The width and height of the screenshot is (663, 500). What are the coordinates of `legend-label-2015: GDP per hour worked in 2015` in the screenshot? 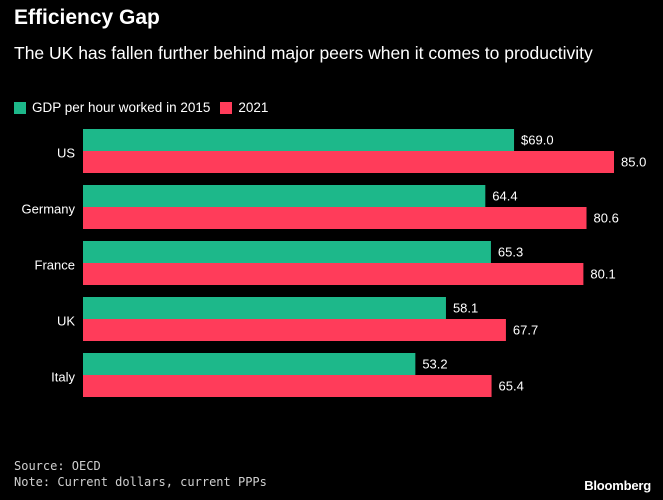 It's located at (121, 107).